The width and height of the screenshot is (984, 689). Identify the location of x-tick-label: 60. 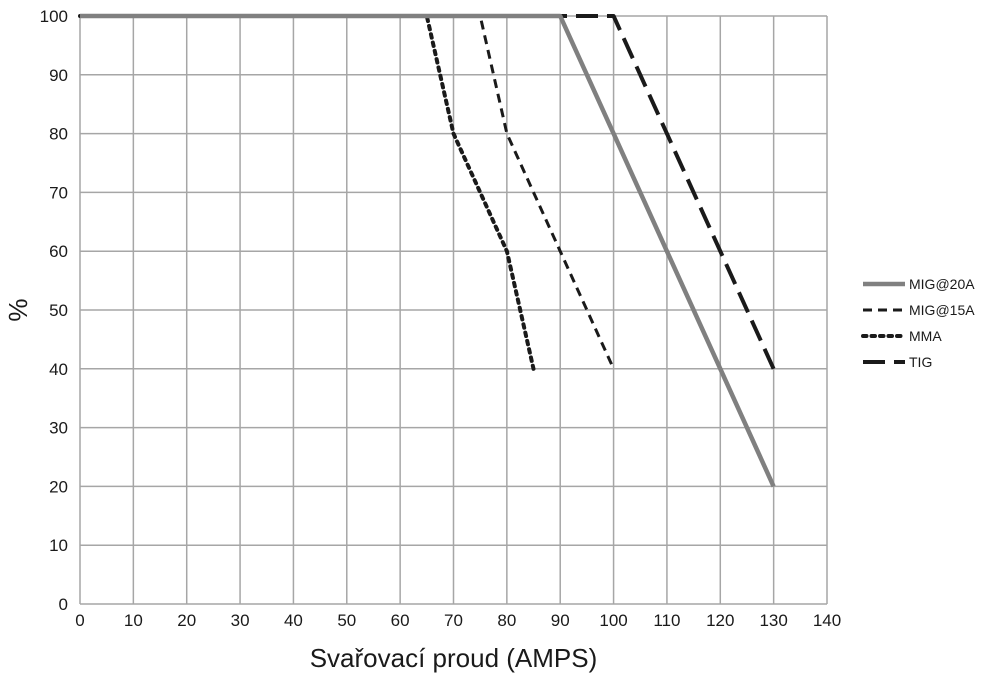
(400, 620).